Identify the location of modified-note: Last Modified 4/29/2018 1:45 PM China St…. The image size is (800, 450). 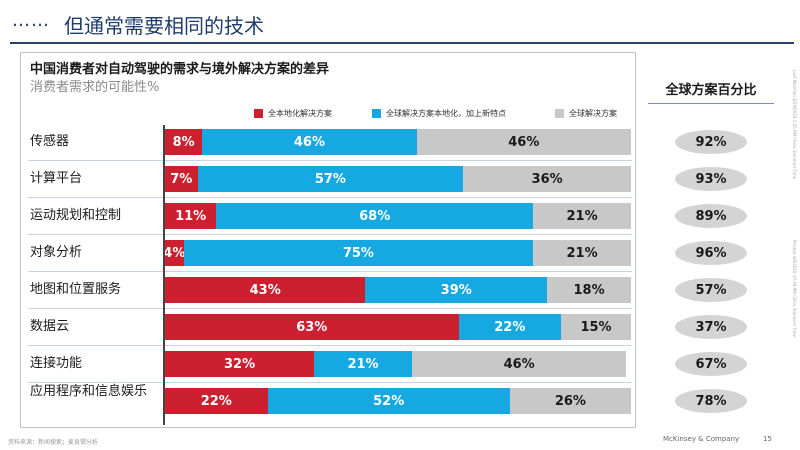
(794, 125).